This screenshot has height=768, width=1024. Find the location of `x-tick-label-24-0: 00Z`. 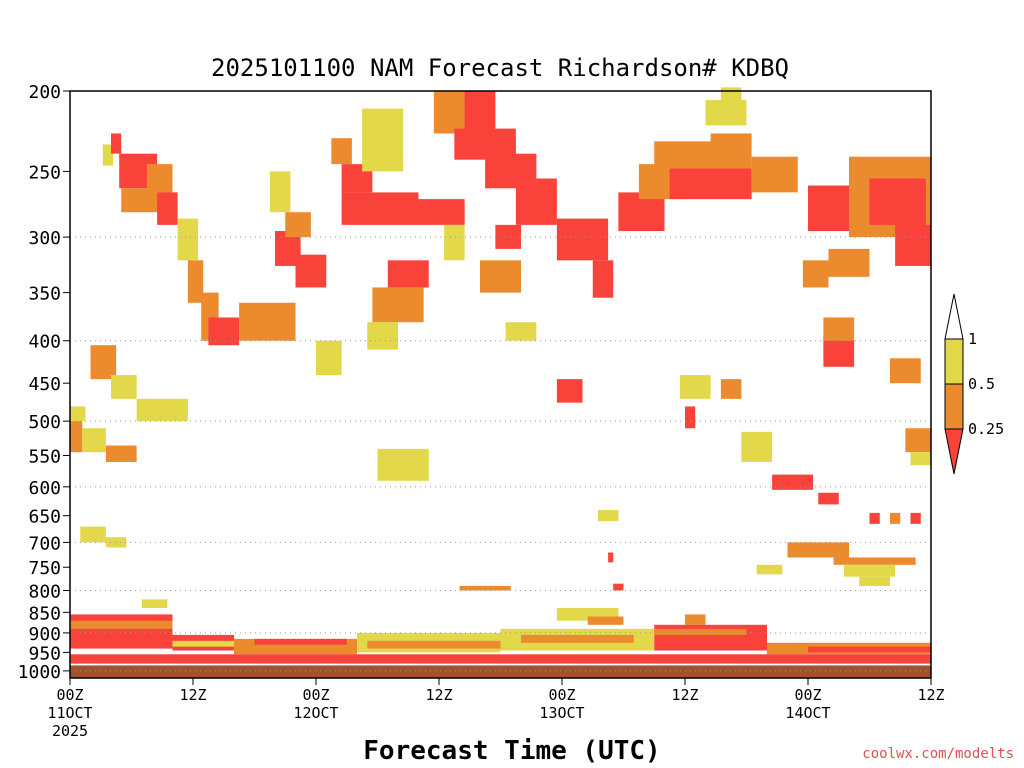

x-tick-label-24-0: 00Z is located at coordinates (315, 695).